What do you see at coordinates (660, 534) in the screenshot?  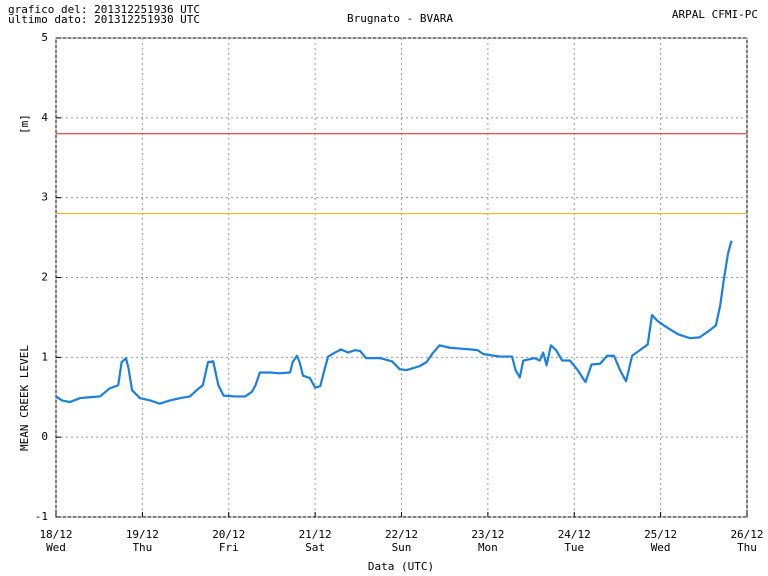 I see `x-tick-label: 25/12` at bounding box center [660, 534].